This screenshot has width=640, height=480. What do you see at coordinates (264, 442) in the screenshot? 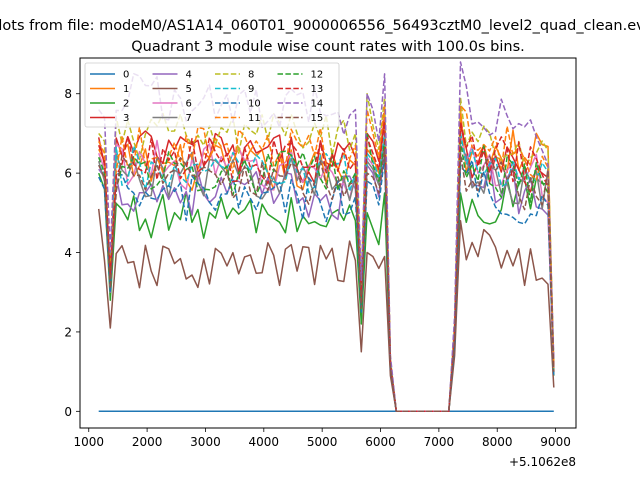
I see `x-tick-label: 4000` at bounding box center [264, 442].